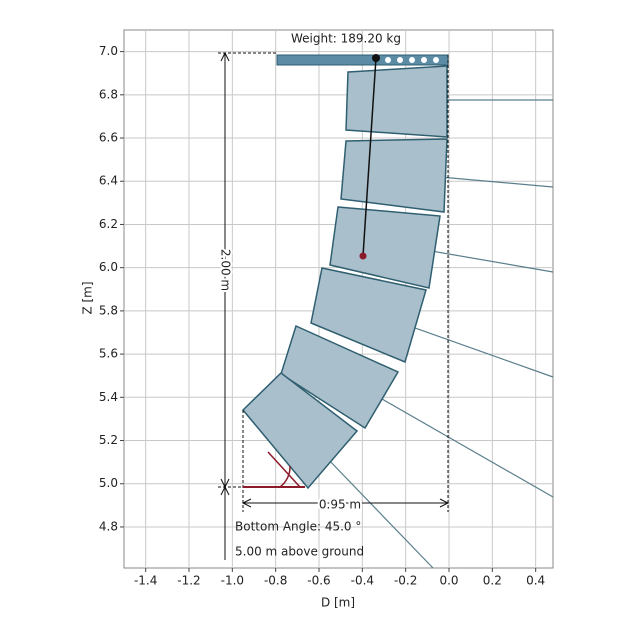  Describe the element at coordinates (108, 354) in the screenshot. I see `y-tick-label: 5.6` at that location.